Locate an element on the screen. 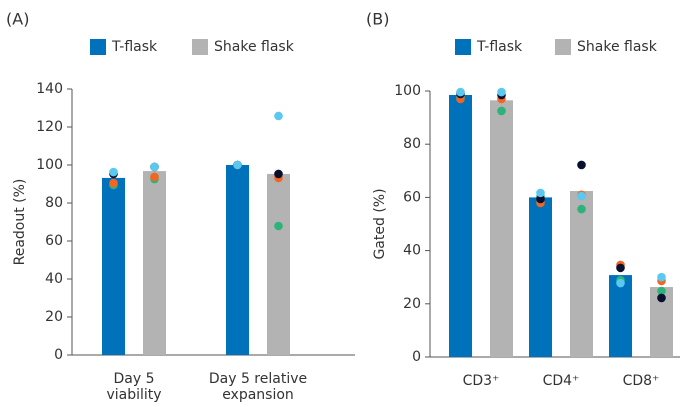 The image size is (683, 407). panel-label: (A) is located at coordinates (17, 19).